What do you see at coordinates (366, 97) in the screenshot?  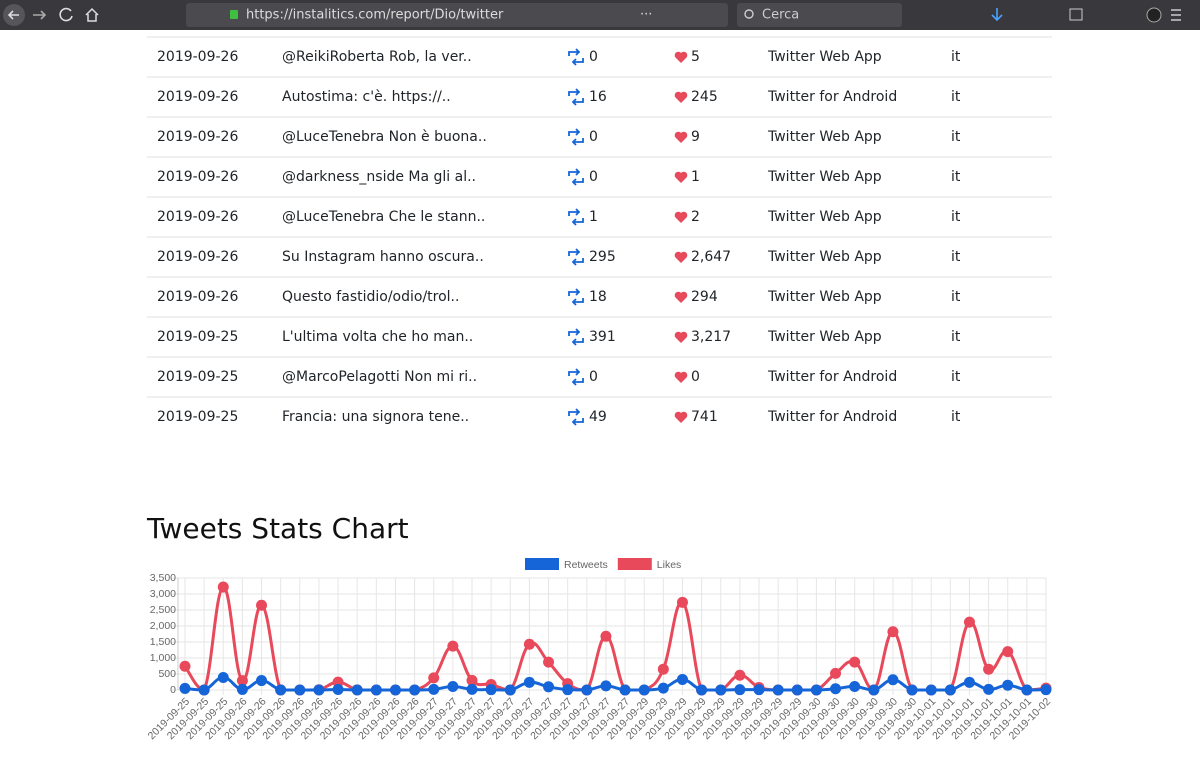 I see `text-cell: Autostima: c'è. https://..` at bounding box center [366, 97].